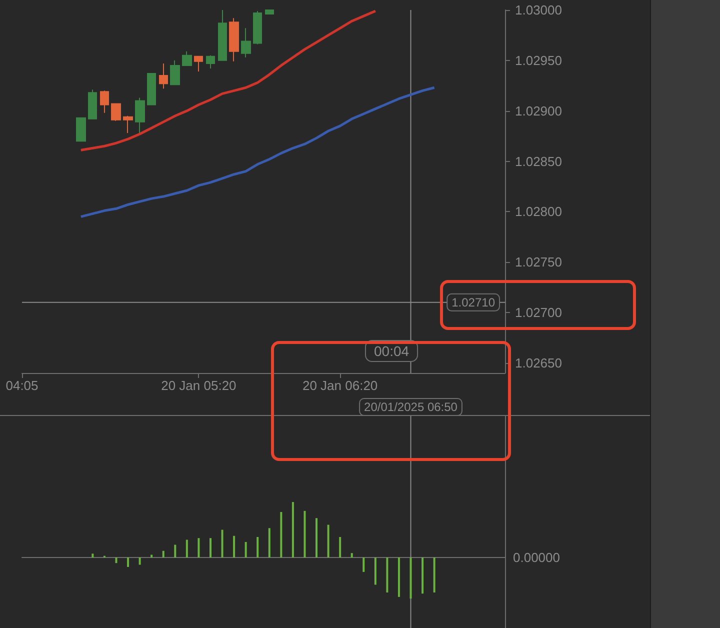 The height and width of the screenshot is (628, 720). I want to click on ref-line-label: 1.02710, so click(474, 302).